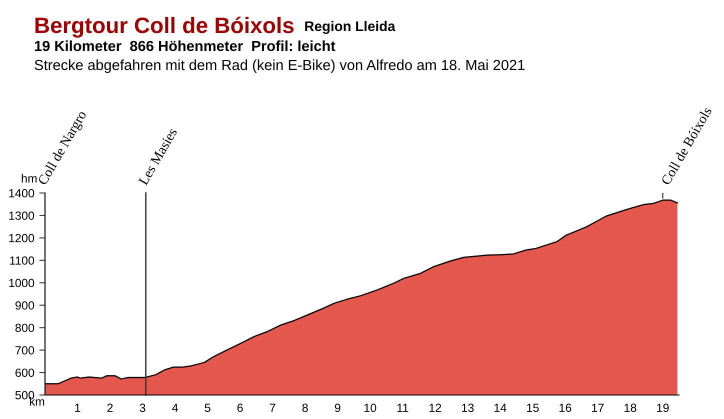 The height and width of the screenshot is (419, 724). I want to click on chart-title: Bergtour Coll de Bóixols, so click(164, 27).